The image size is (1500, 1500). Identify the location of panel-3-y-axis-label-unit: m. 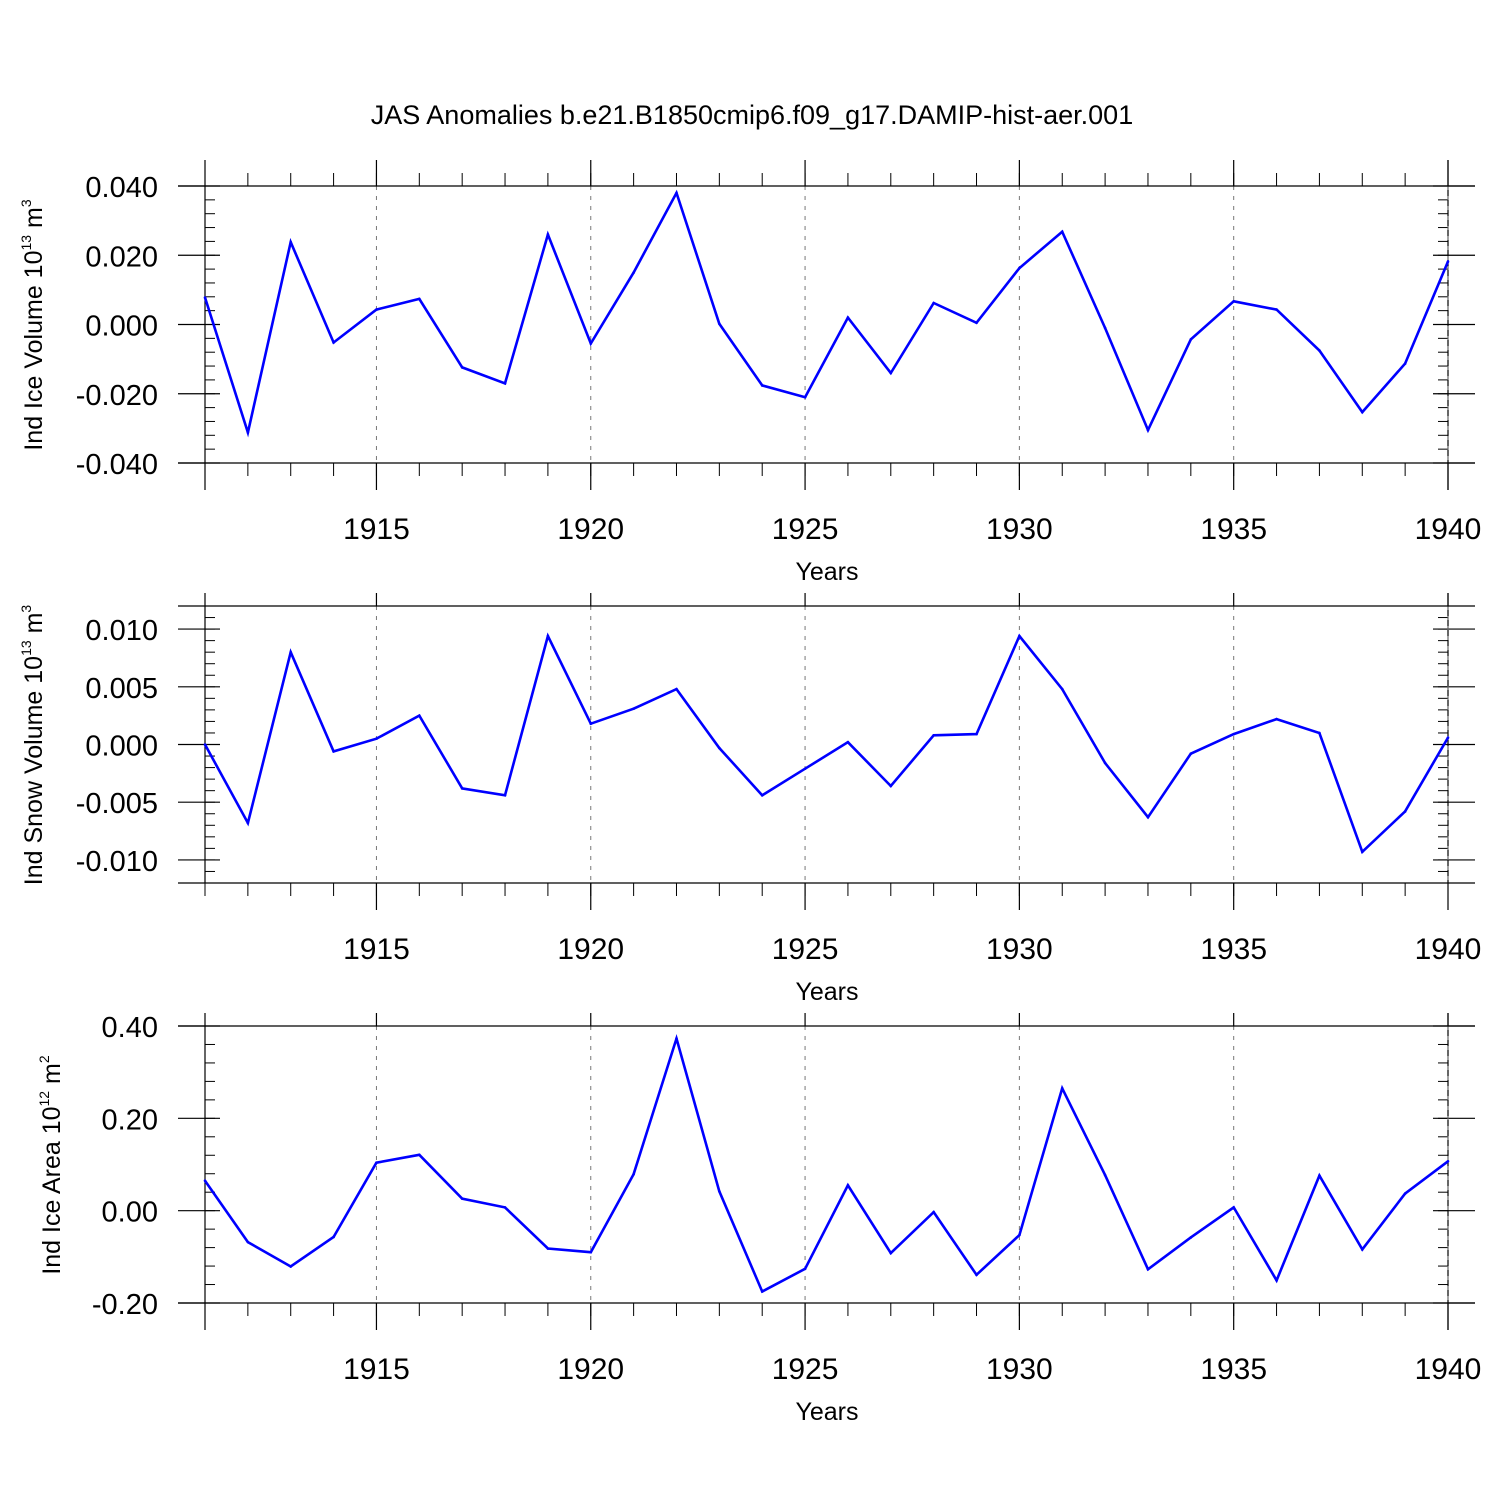
(52, 1077).